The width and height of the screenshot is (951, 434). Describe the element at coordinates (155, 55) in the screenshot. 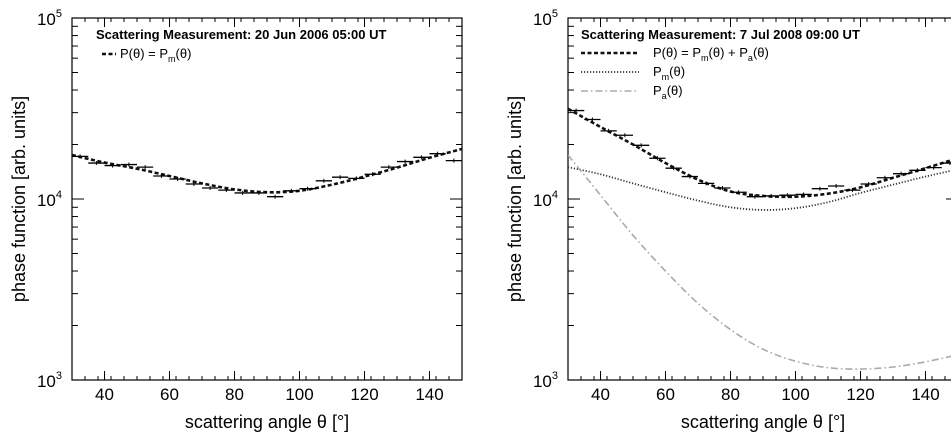

I see `legend-label: P(θ) = Pm(θ)` at that location.